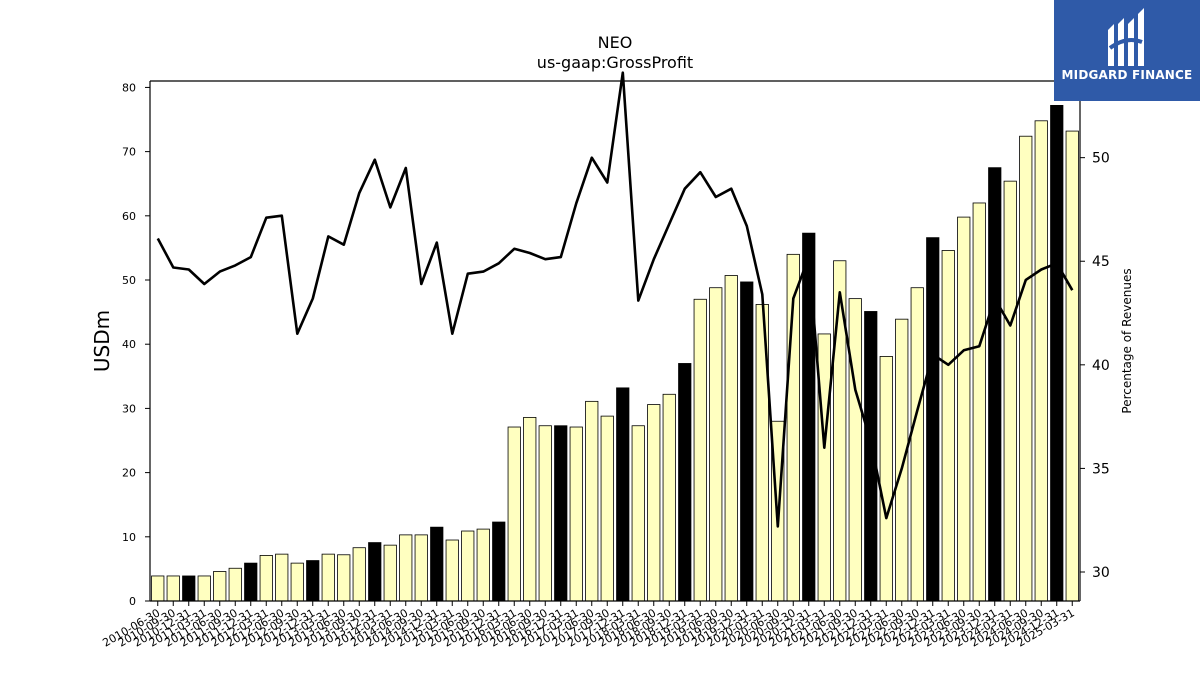 Image resolution: width=1200 pixels, height=675 pixels. What do you see at coordinates (1127, 340) in the screenshot?
I see `y2-axis-label: Percentage of Revenues` at bounding box center [1127, 340].